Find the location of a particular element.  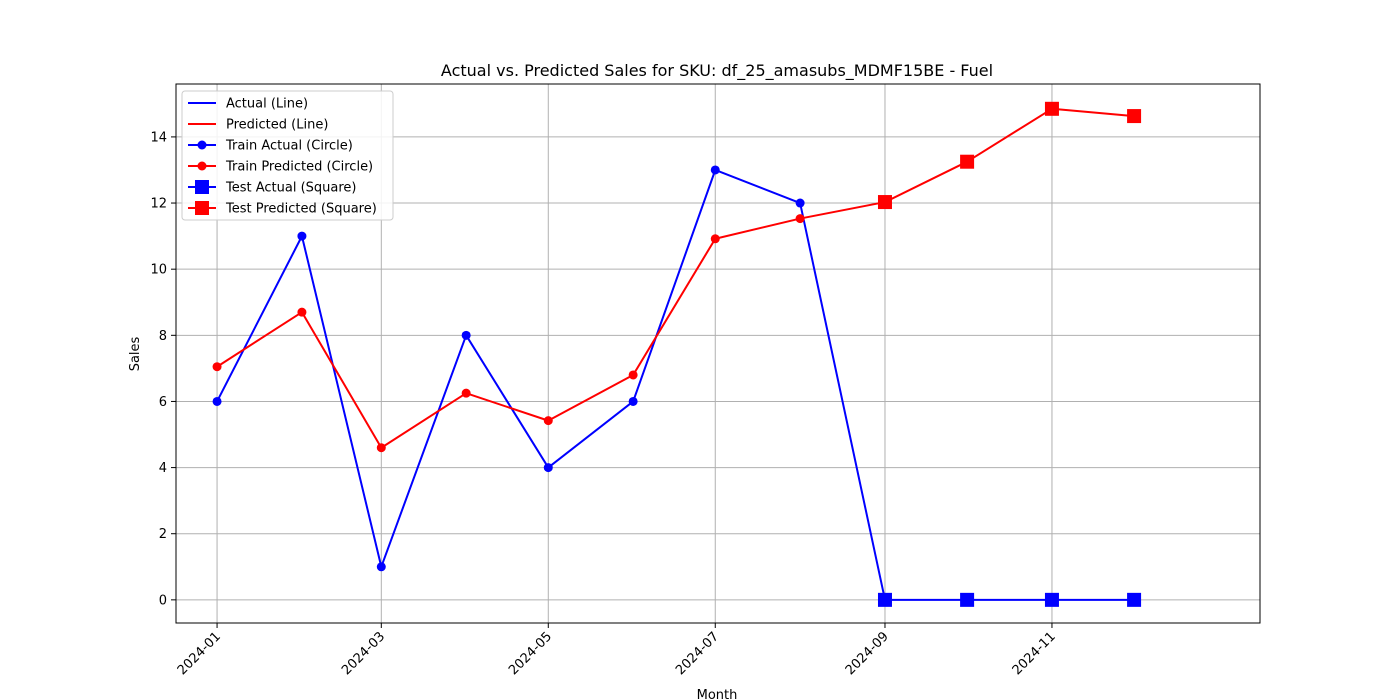

y-axis: 0 2 4 6 8 10 12 14 is located at coordinates (163, 369).